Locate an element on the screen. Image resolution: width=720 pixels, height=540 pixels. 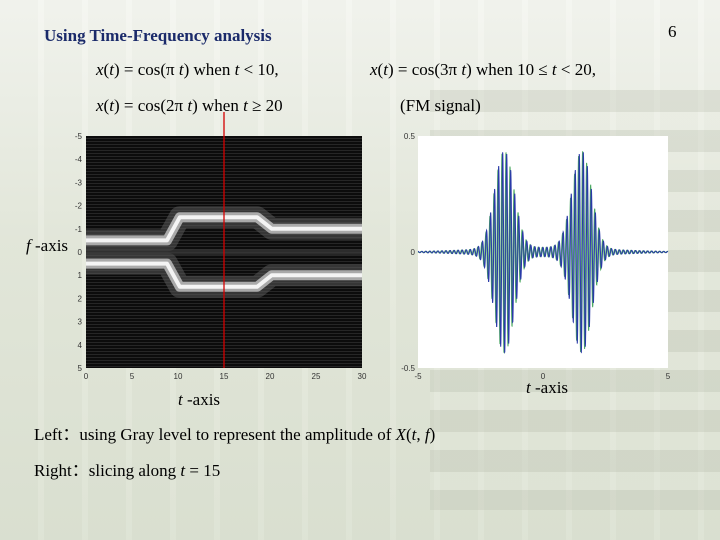
slice-waveform is located at coordinates (543, 253).